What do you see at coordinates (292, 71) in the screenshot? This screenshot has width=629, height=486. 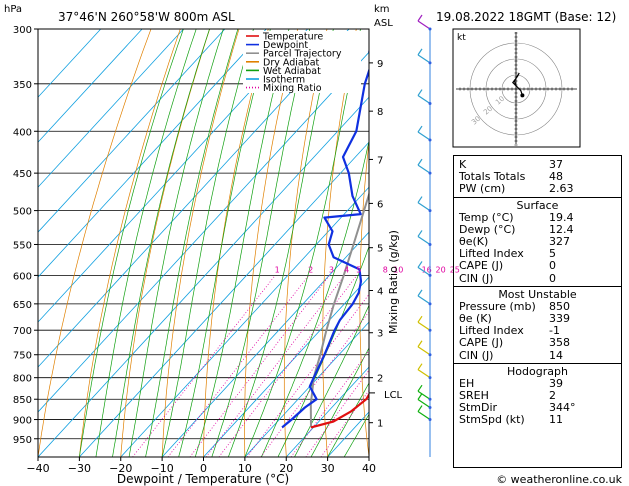 I see `legend-label: Wet Adiabat` at bounding box center [292, 71].